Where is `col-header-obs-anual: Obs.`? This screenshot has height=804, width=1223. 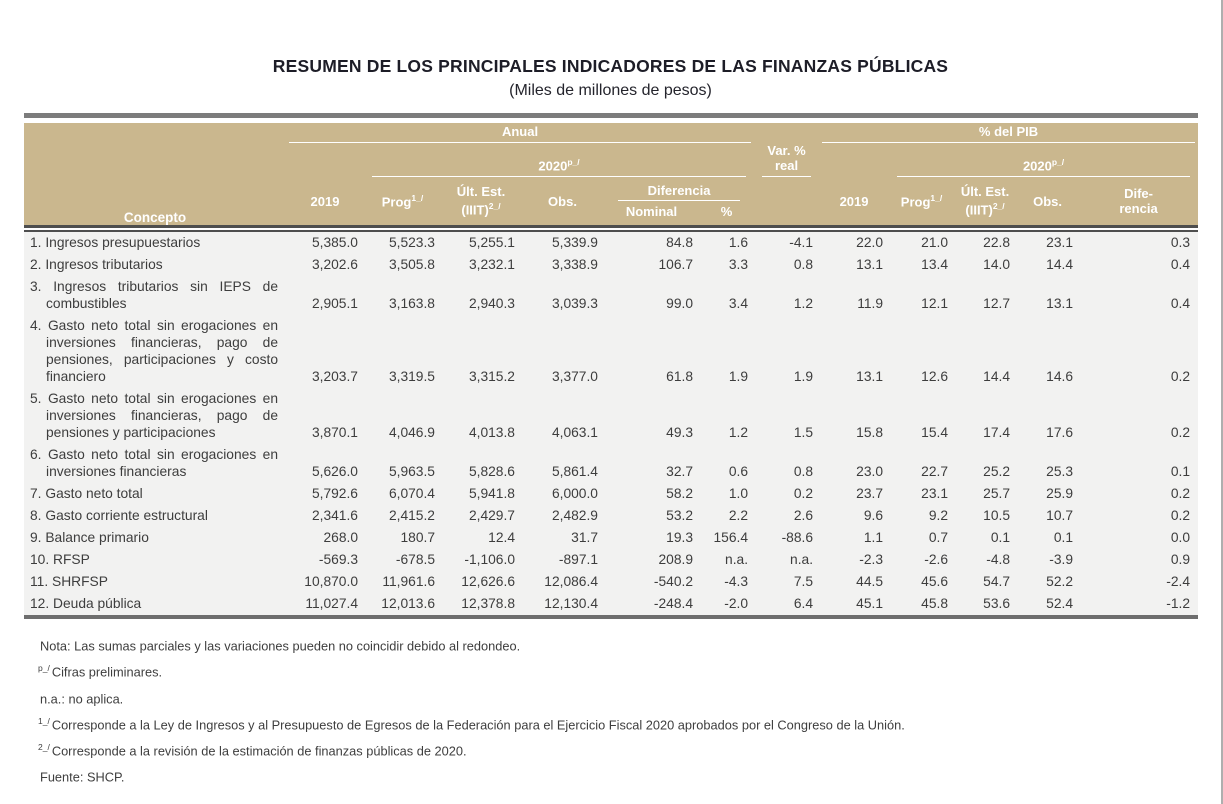 col-header-obs-anual: Obs. is located at coordinates (562, 202).